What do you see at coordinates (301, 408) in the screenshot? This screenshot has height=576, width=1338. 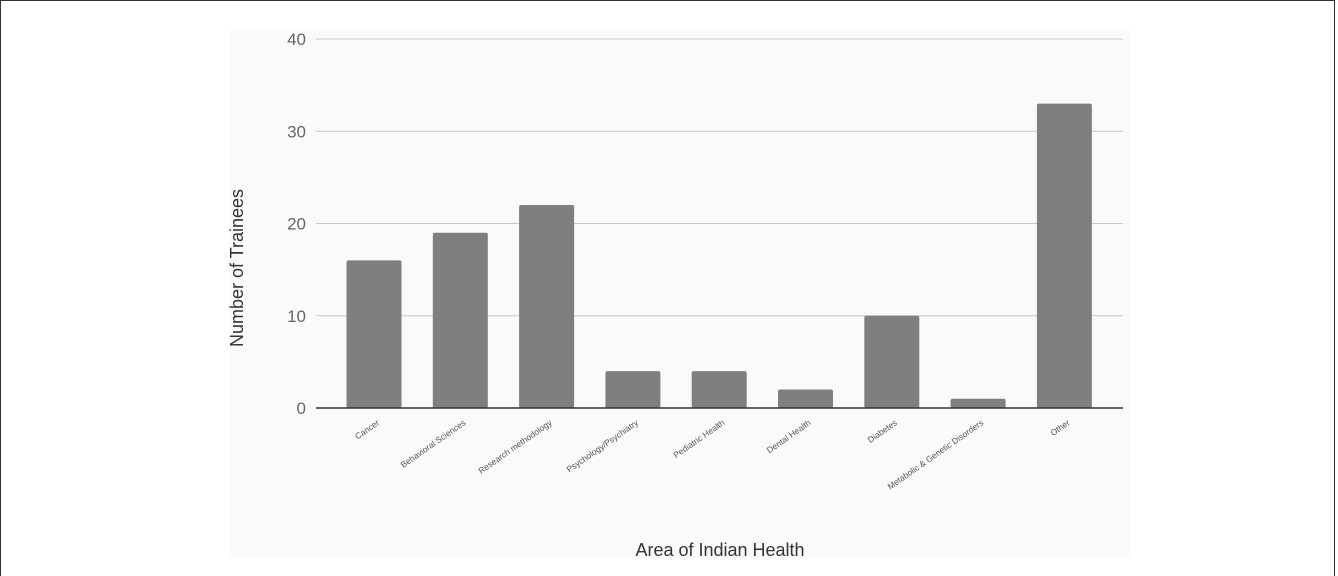 I see `y-tick-label: 0` at bounding box center [301, 408].